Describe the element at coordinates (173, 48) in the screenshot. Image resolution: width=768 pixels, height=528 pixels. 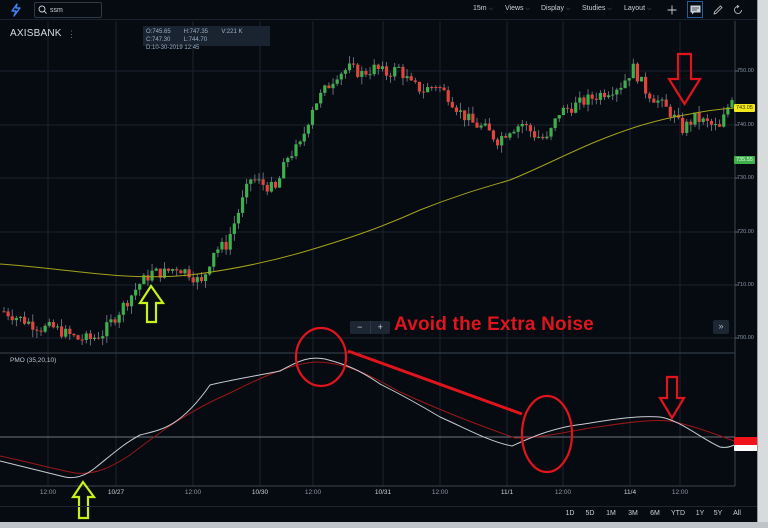
I see `date-value: D:10-30-2019 12:45` at that location.